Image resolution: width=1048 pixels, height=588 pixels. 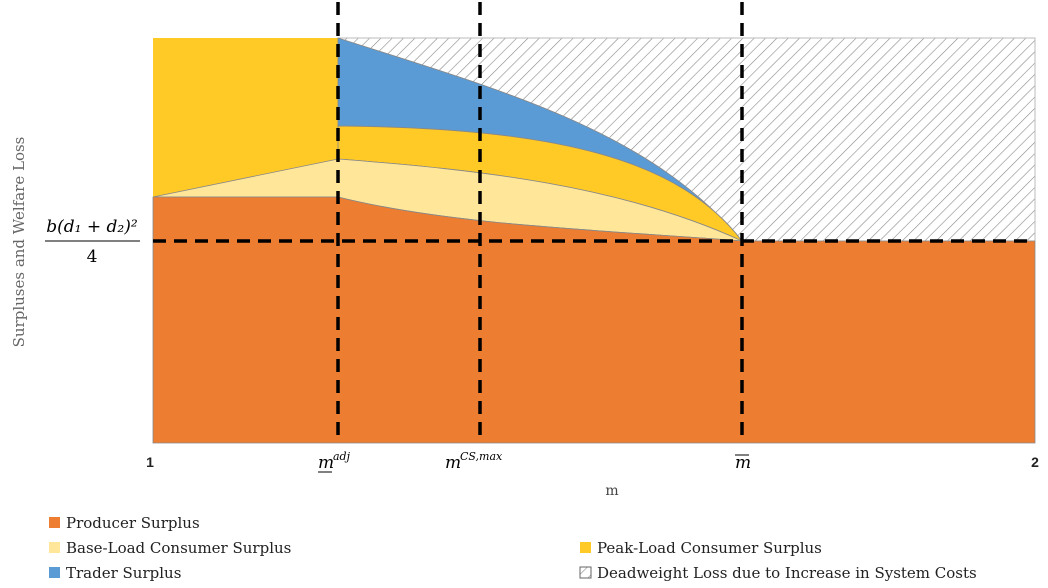 I want to click on y-axis-label: Surpluses and Welfare Loss, so click(x=19, y=242).